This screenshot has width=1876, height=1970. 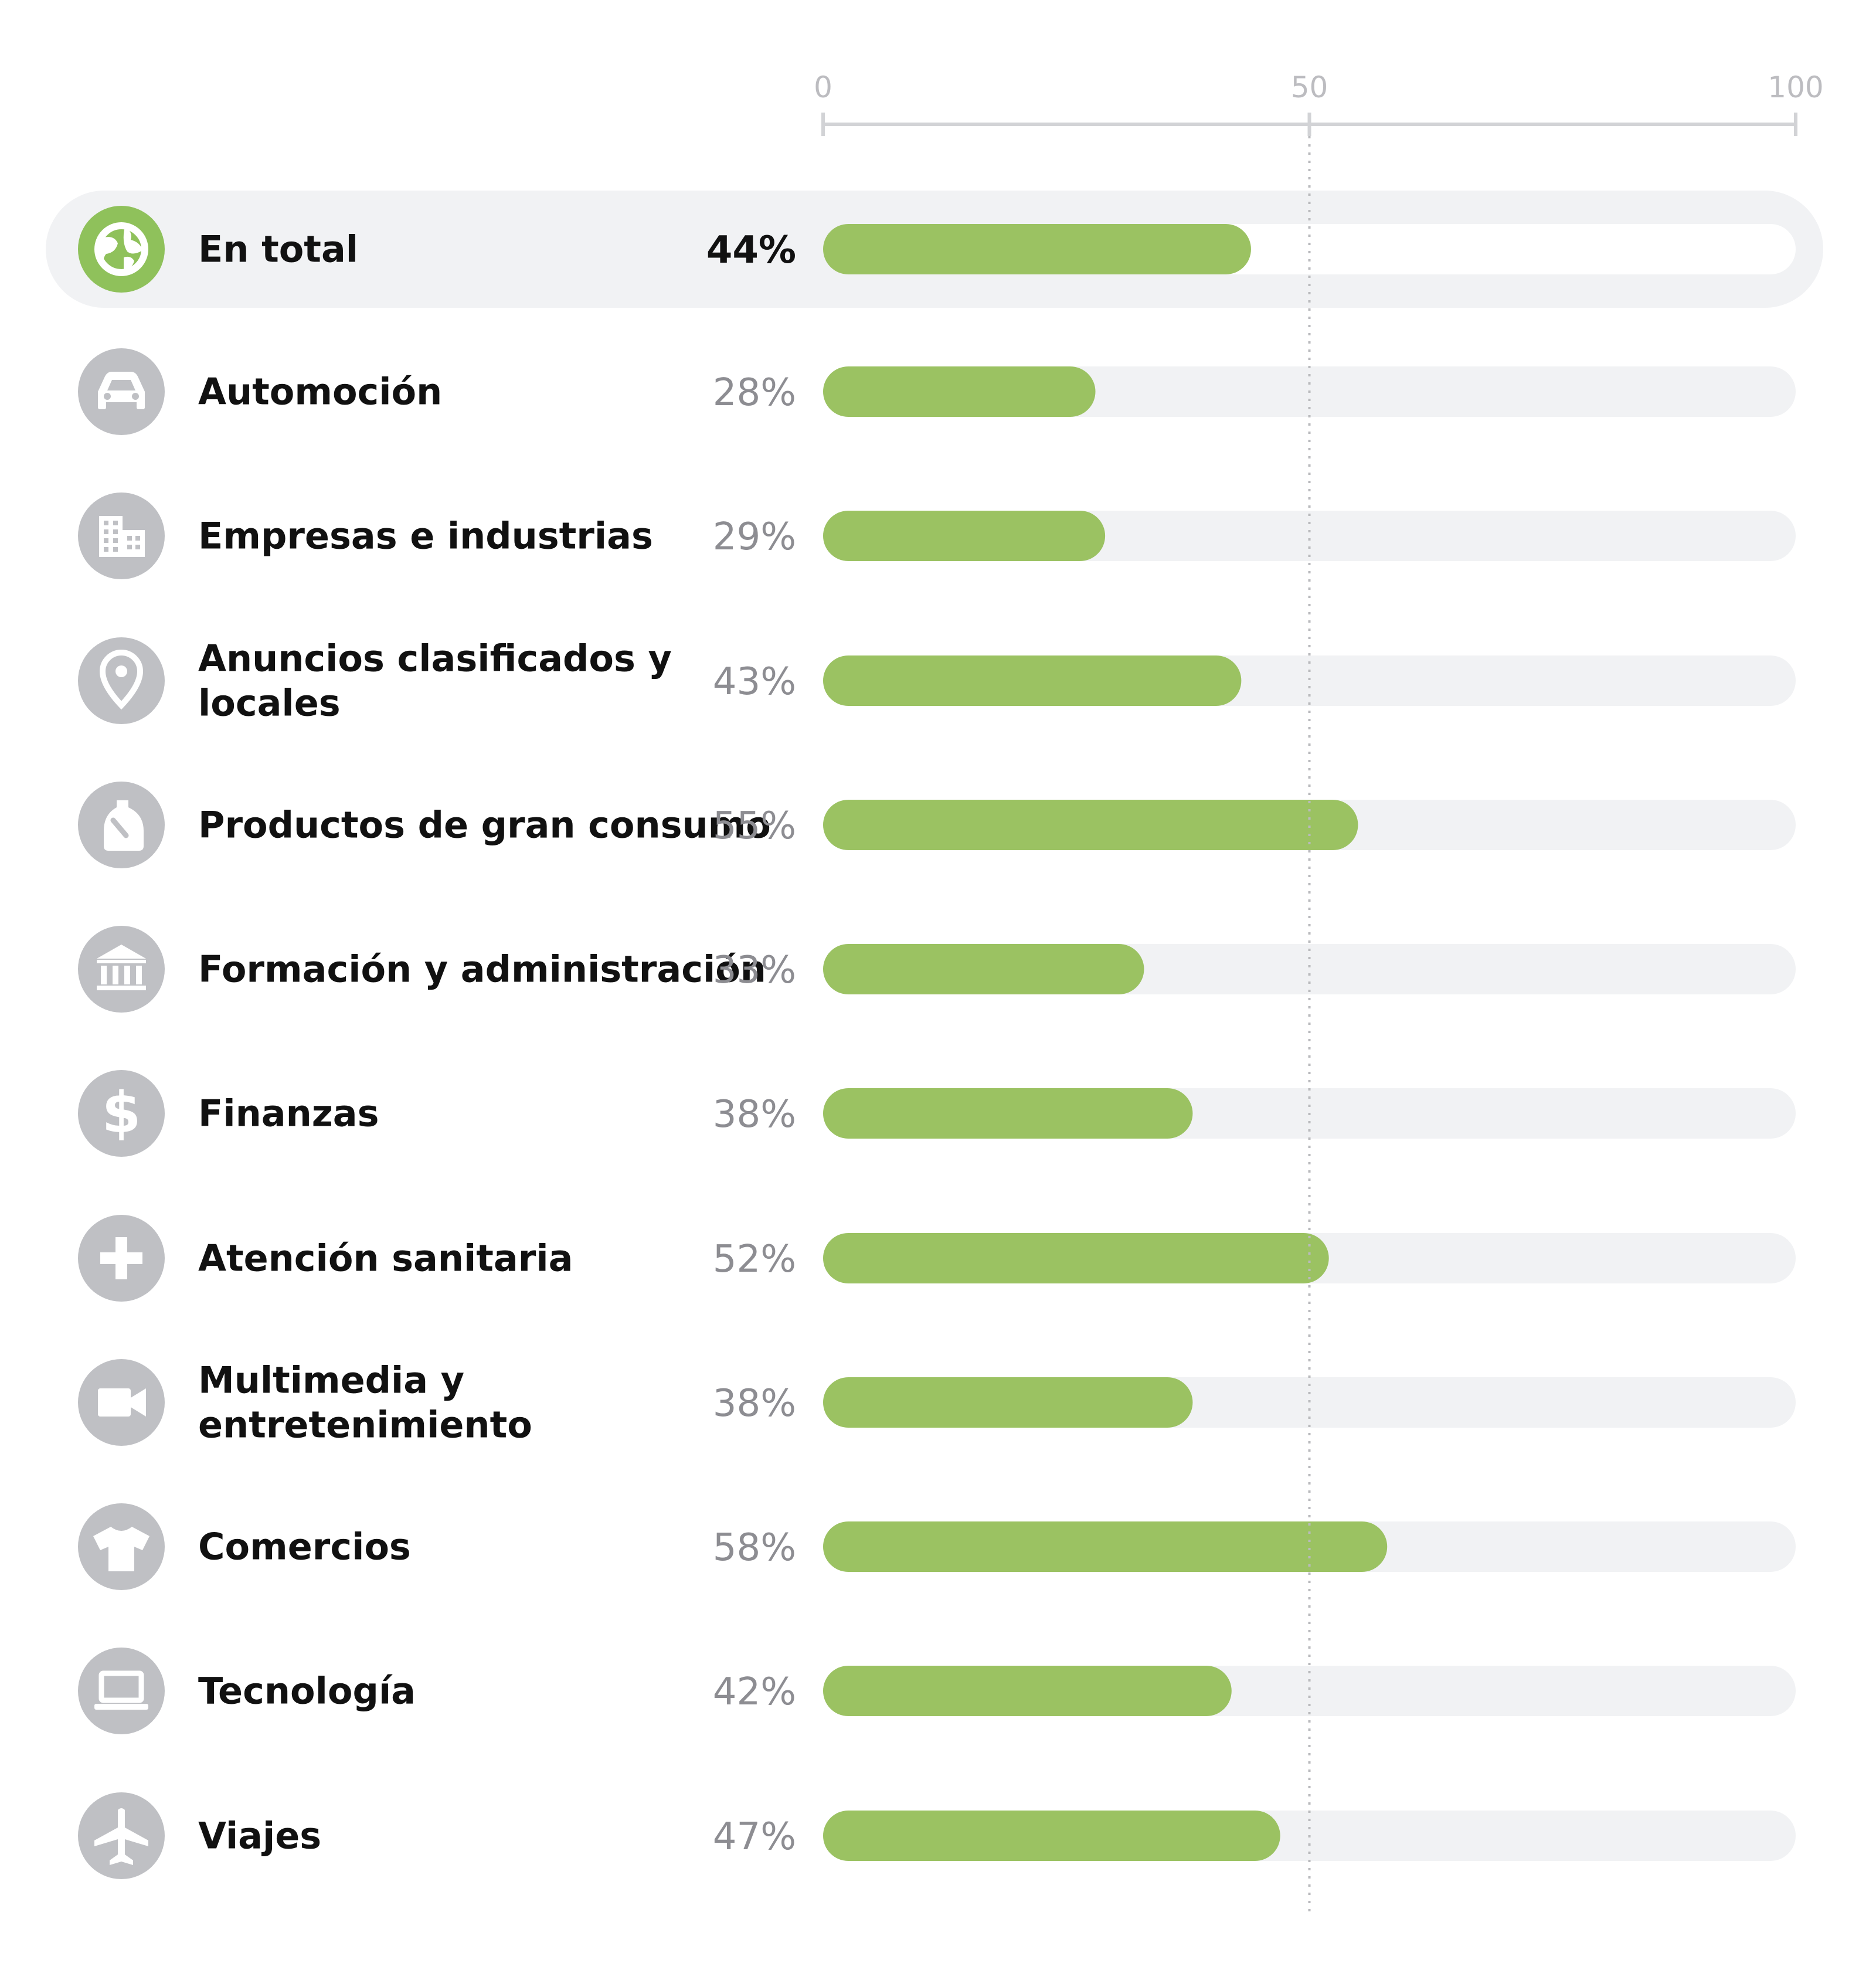 I want to click on value-label: 33%, so click(x=754, y=970).